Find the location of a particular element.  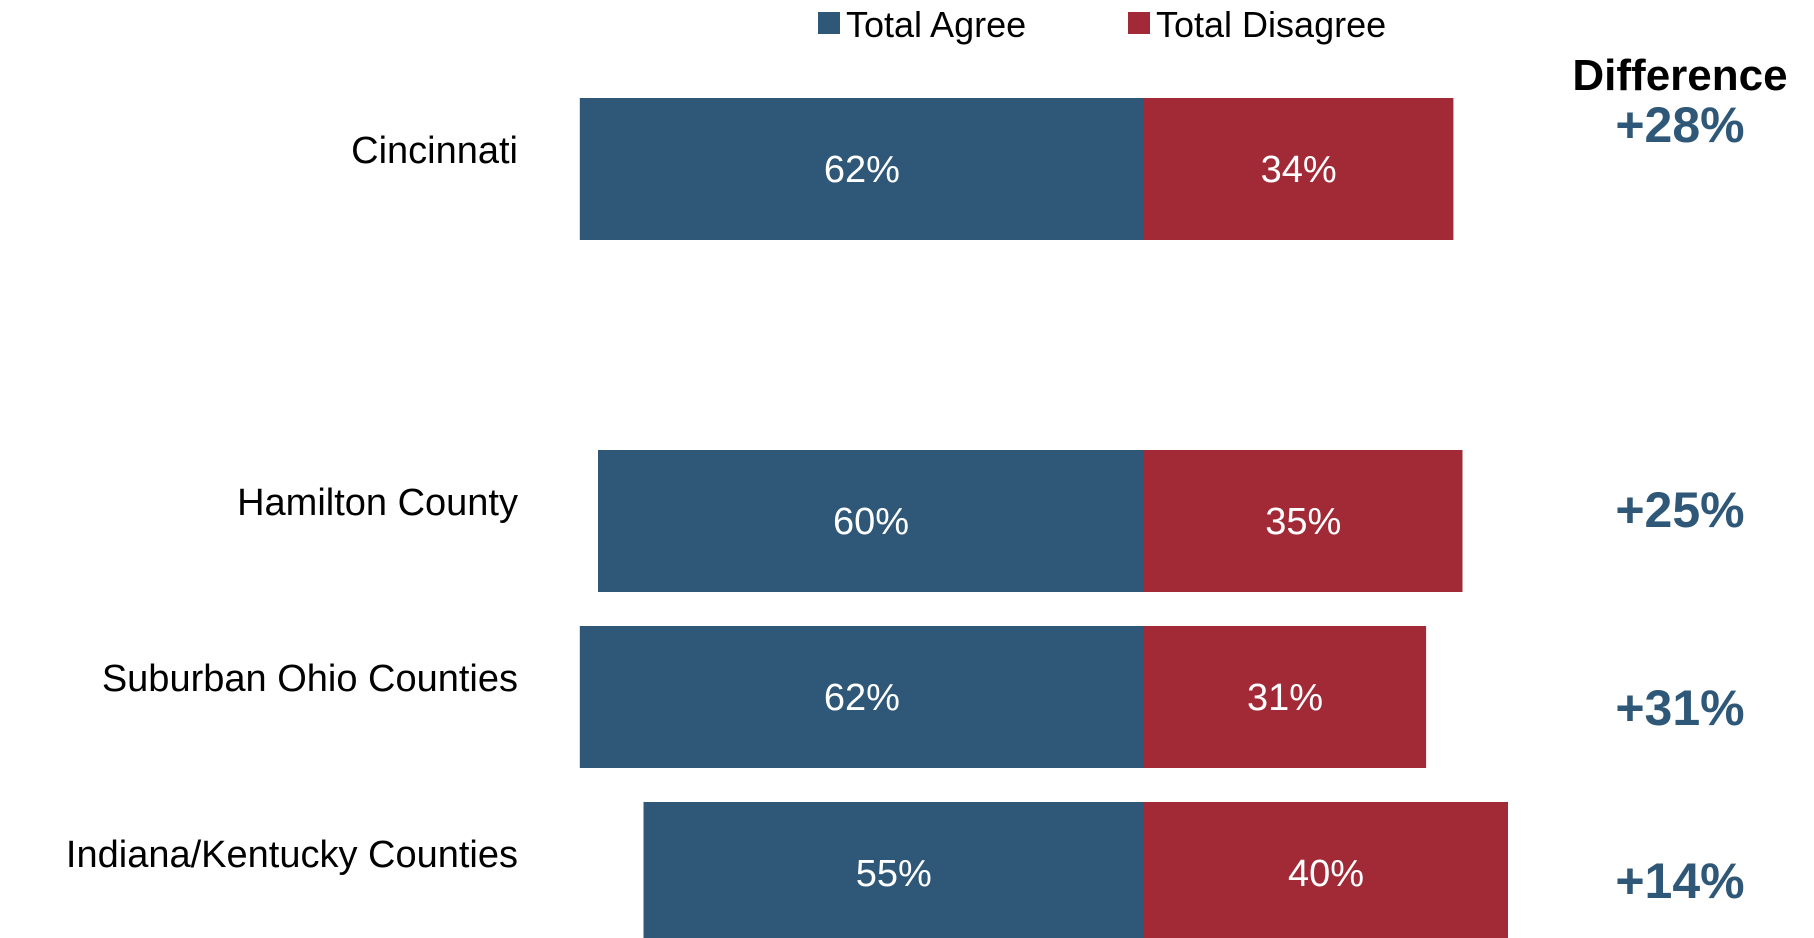

disagree-value-label: 31% is located at coordinates (1285, 698).